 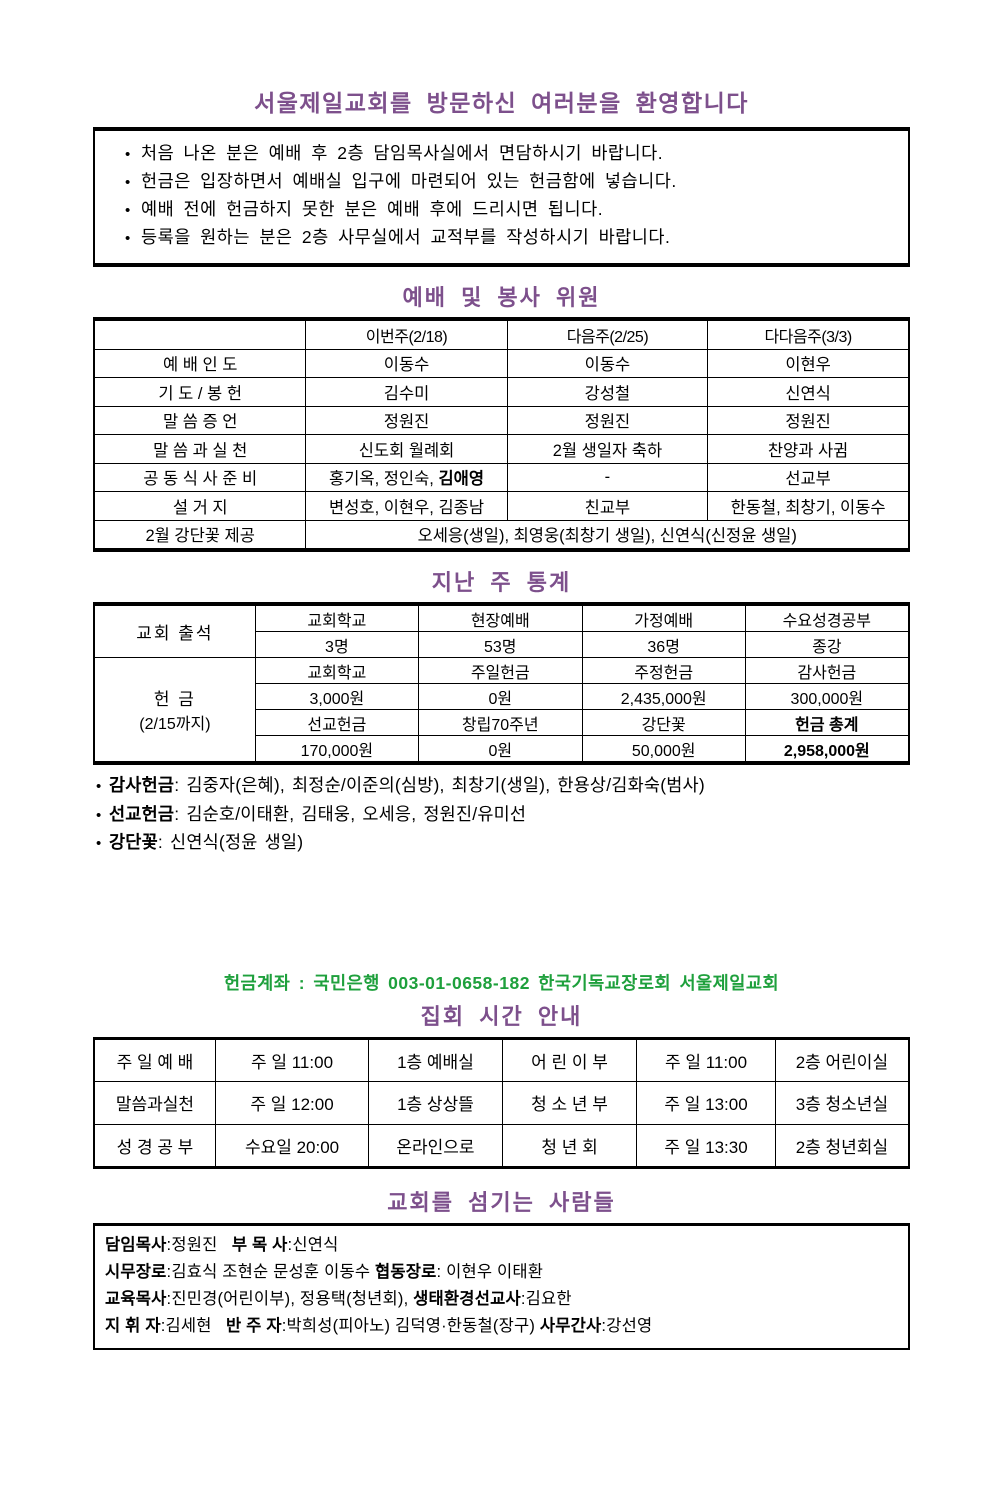 What do you see at coordinates (500, 617) in the screenshot?
I see `table-cell: 현장예배` at bounding box center [500, 617].